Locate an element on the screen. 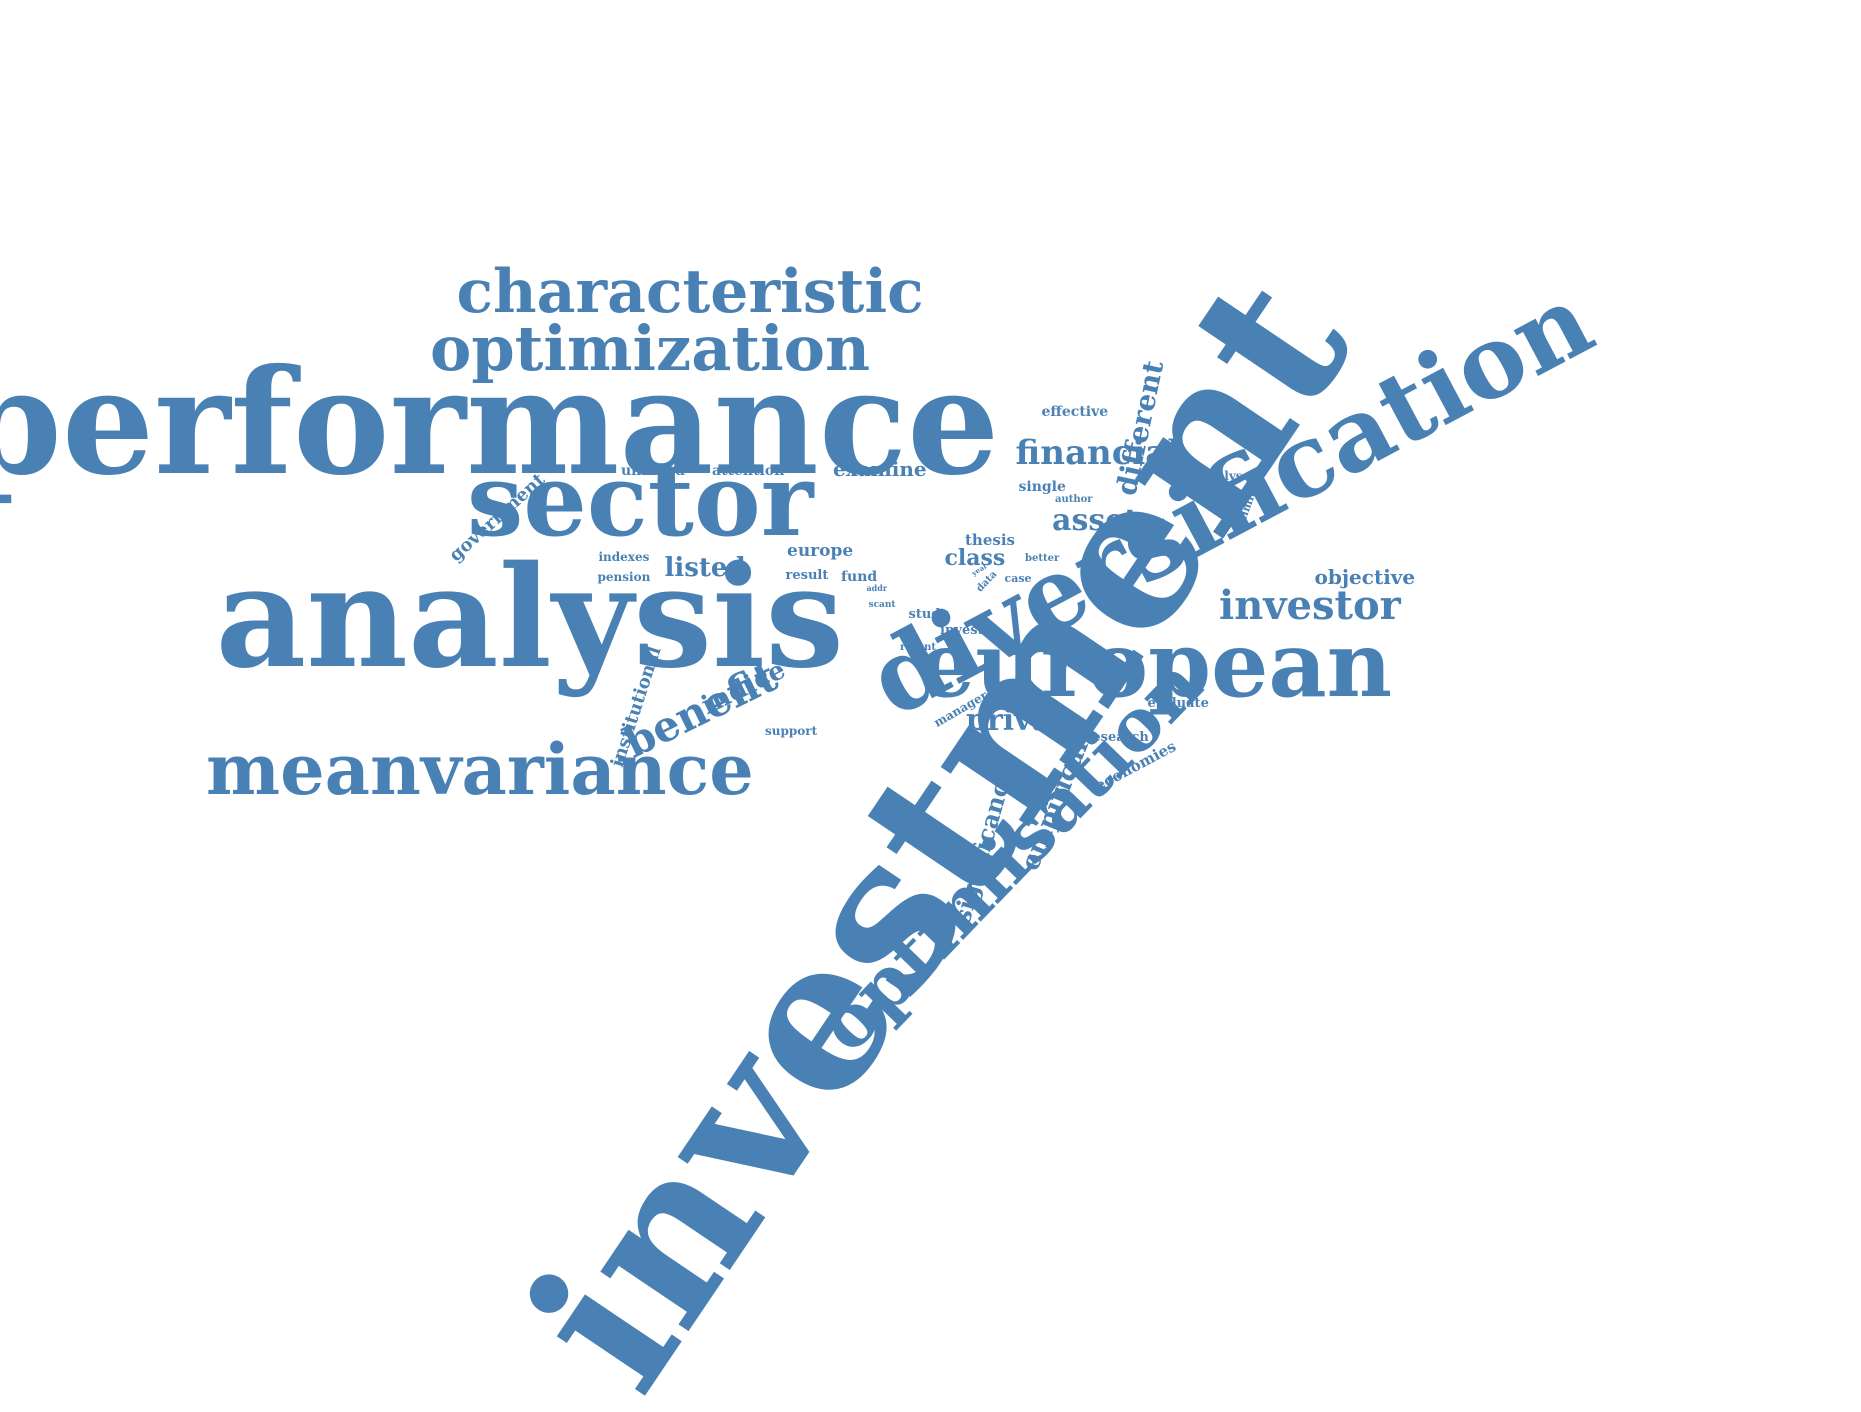 The height and width of the screenshot is (1412, 1861). word-objective: objective is located at coordinates (1365, 577).